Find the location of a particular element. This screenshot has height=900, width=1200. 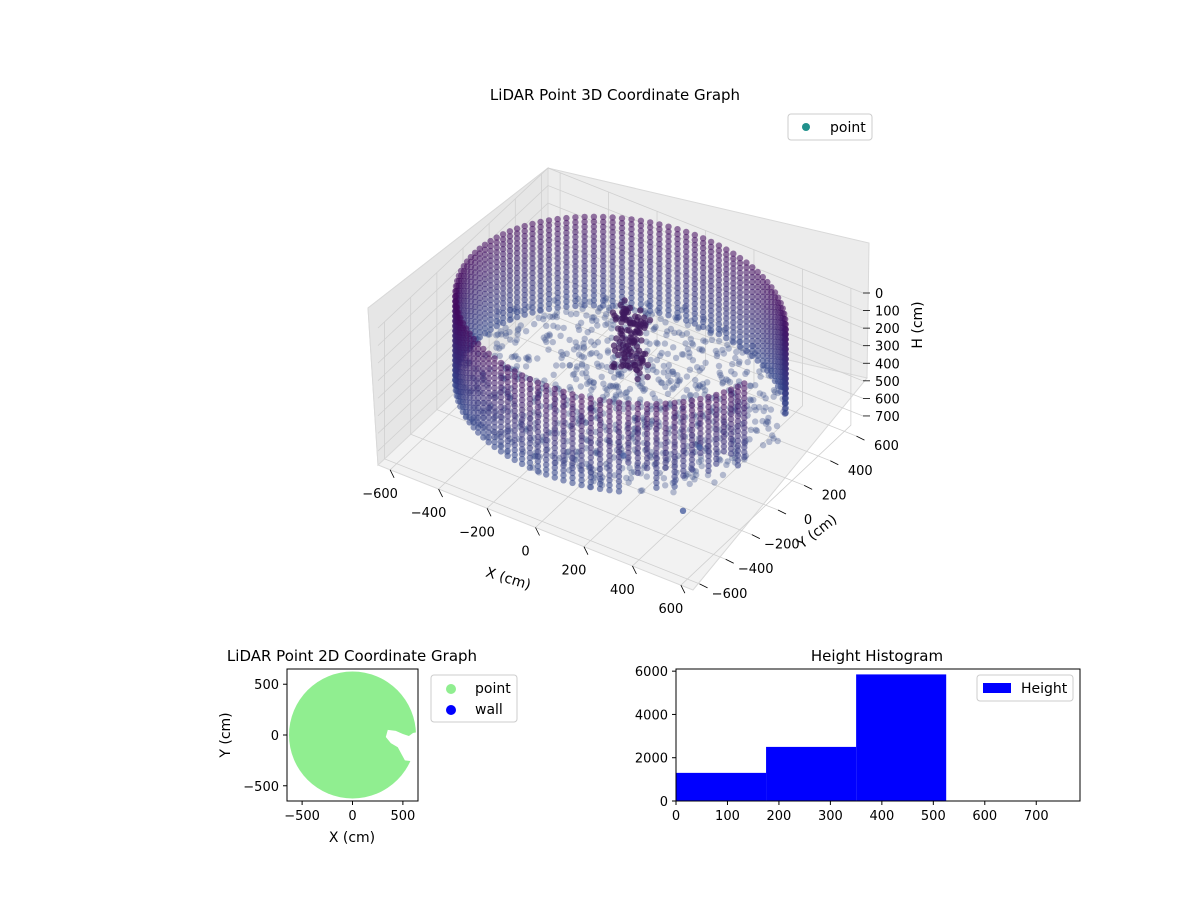

outlier-point is located at coordinates (683, 510).